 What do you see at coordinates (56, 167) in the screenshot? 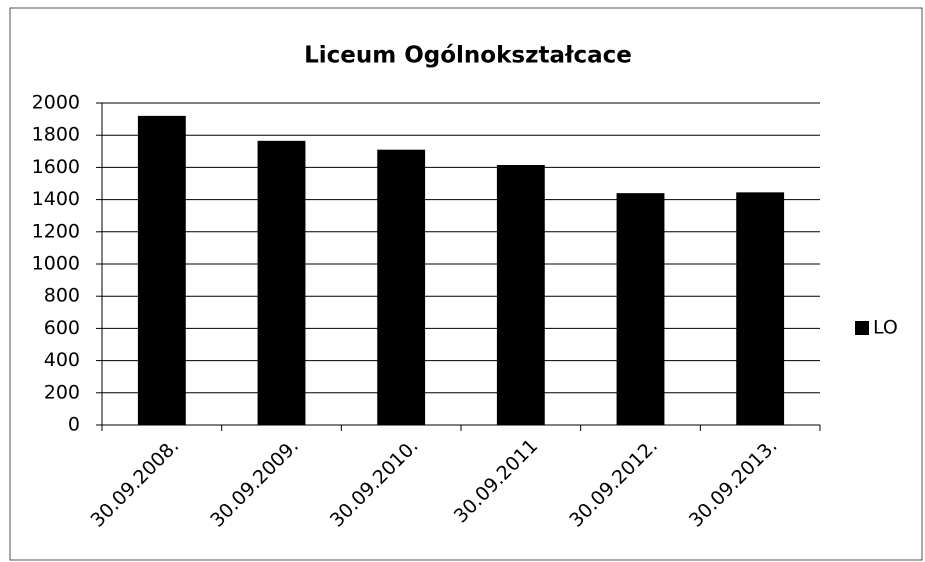
I see `y-tick-label: 1600` at bounding box center [56, 167].